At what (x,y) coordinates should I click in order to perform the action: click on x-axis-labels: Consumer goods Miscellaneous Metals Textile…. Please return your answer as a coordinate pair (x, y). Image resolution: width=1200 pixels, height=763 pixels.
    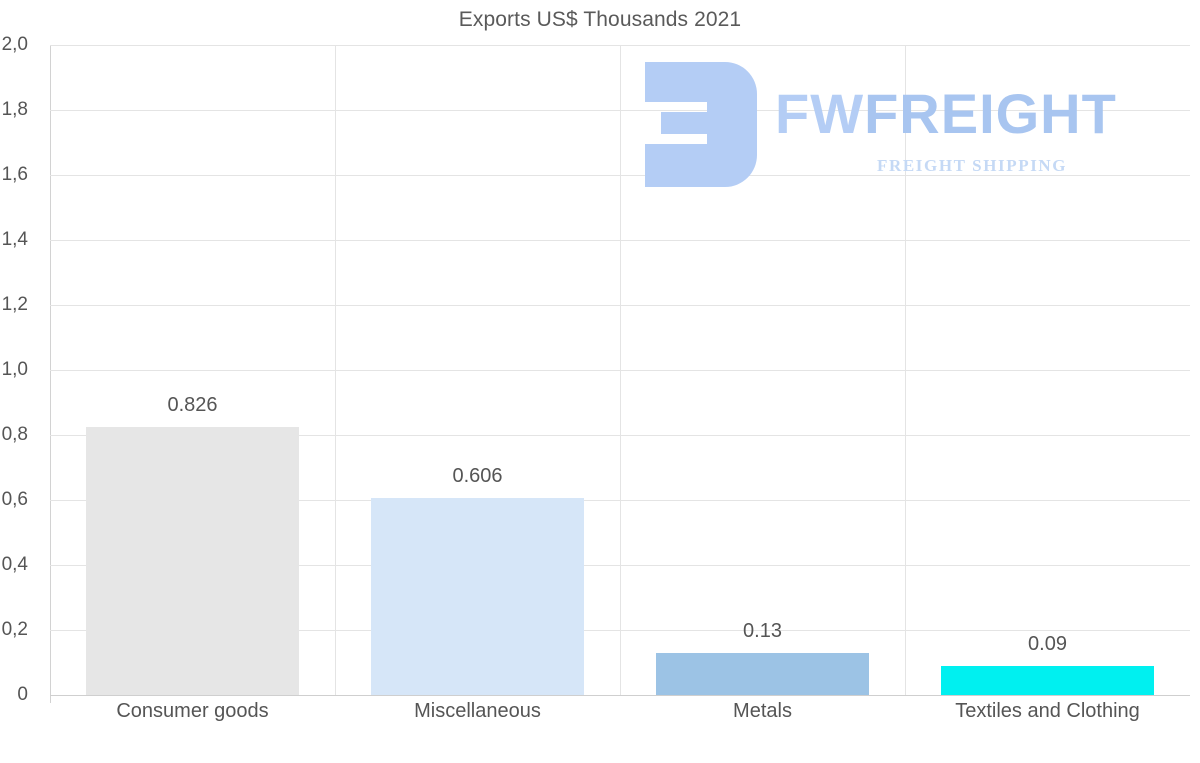
    Looking at the image, I should click on (620, 722).